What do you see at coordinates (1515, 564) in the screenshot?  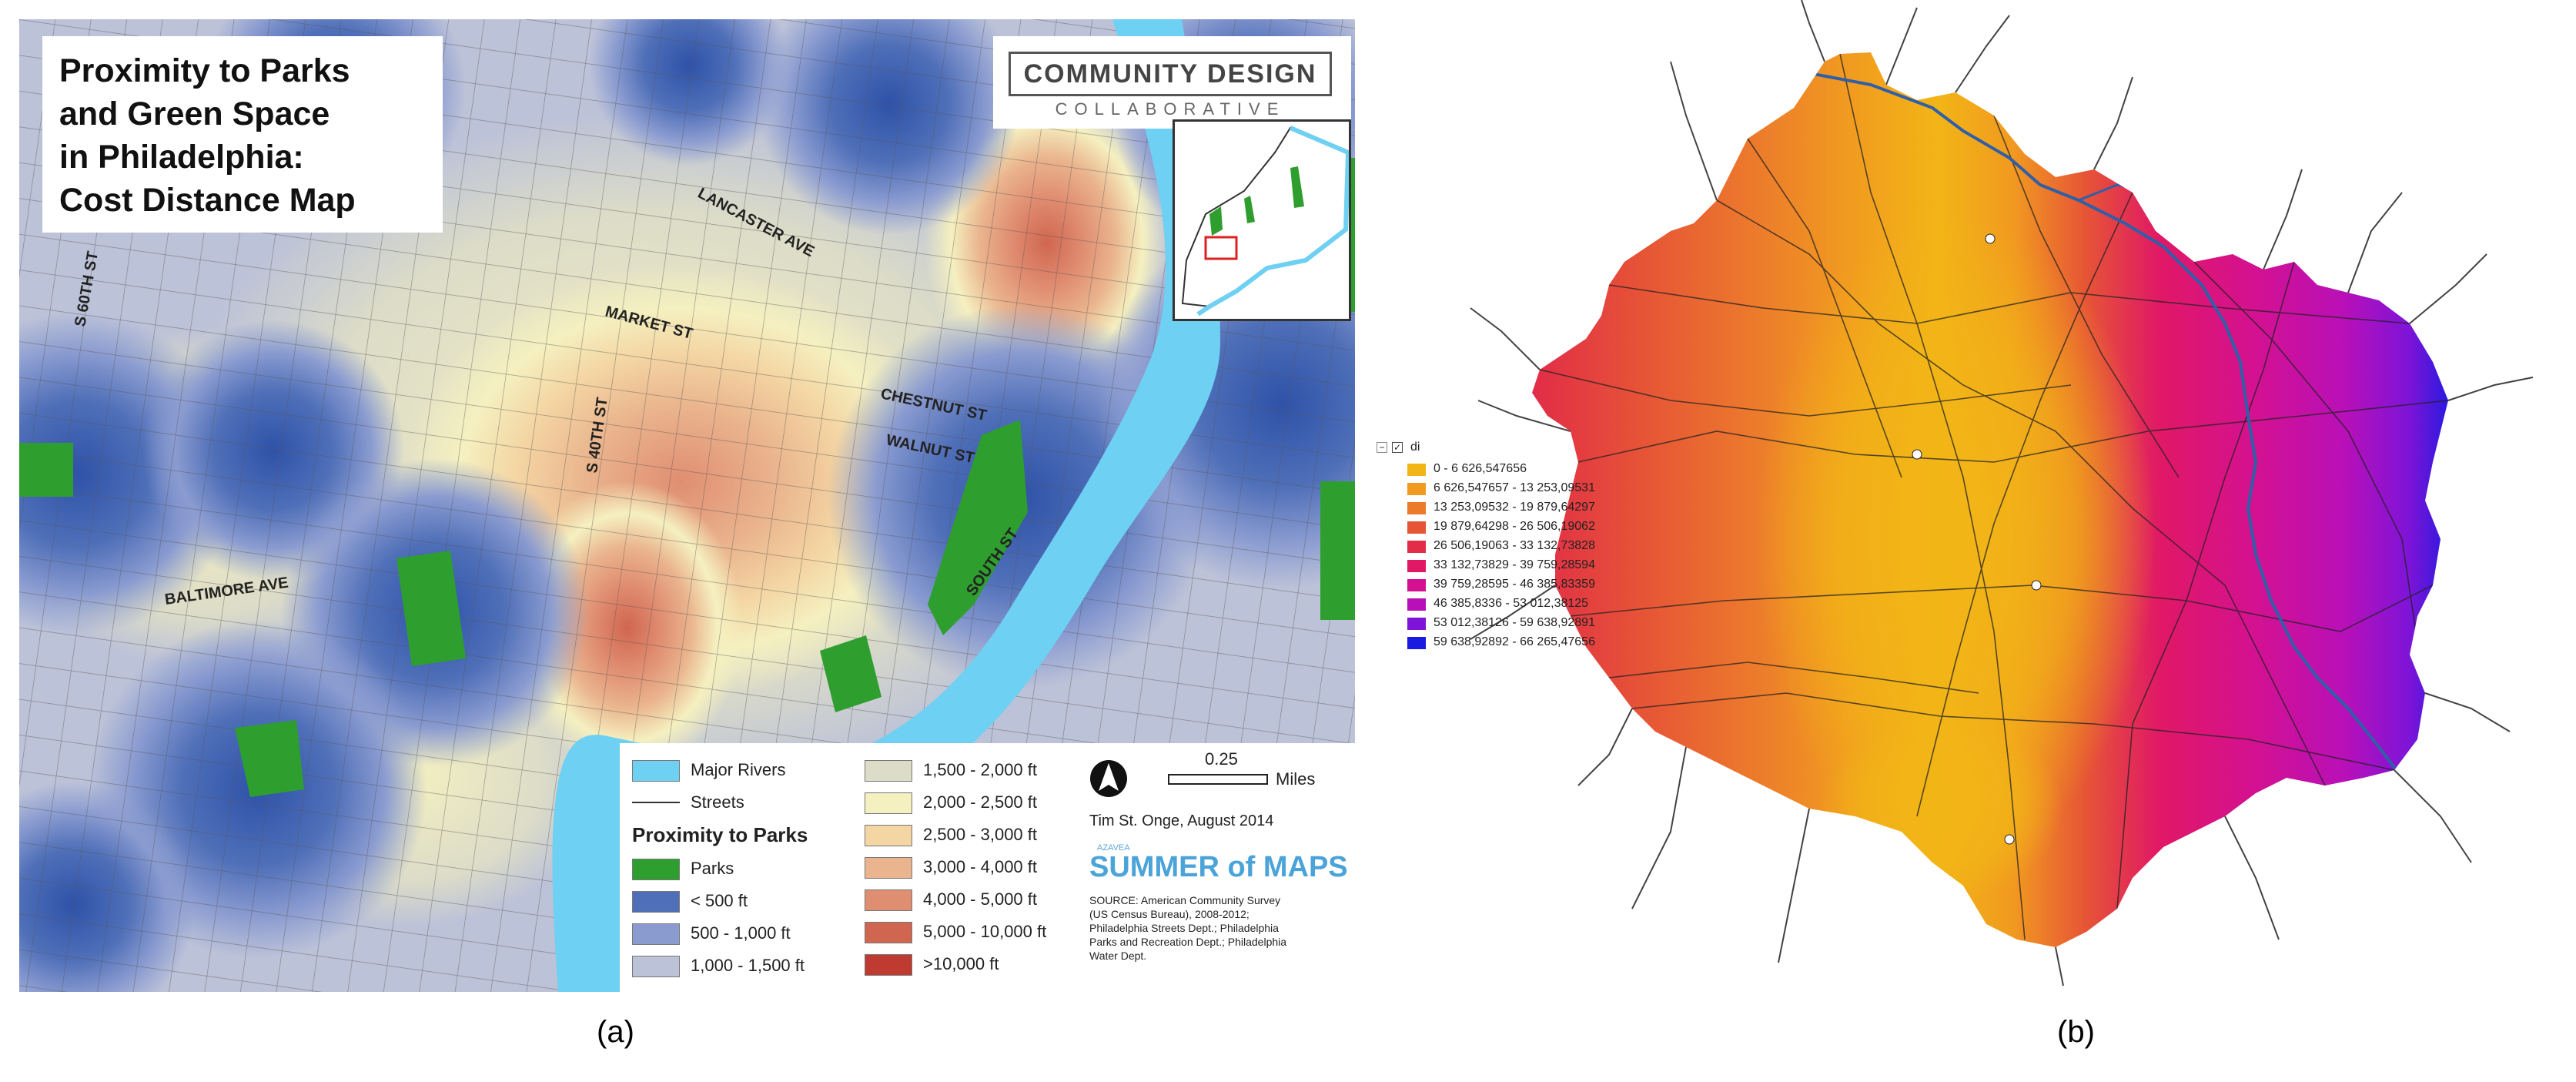 I see `legend-b-label-5: 33 132,73829 - 39 759,28594` at bounding box center [1515, 564].